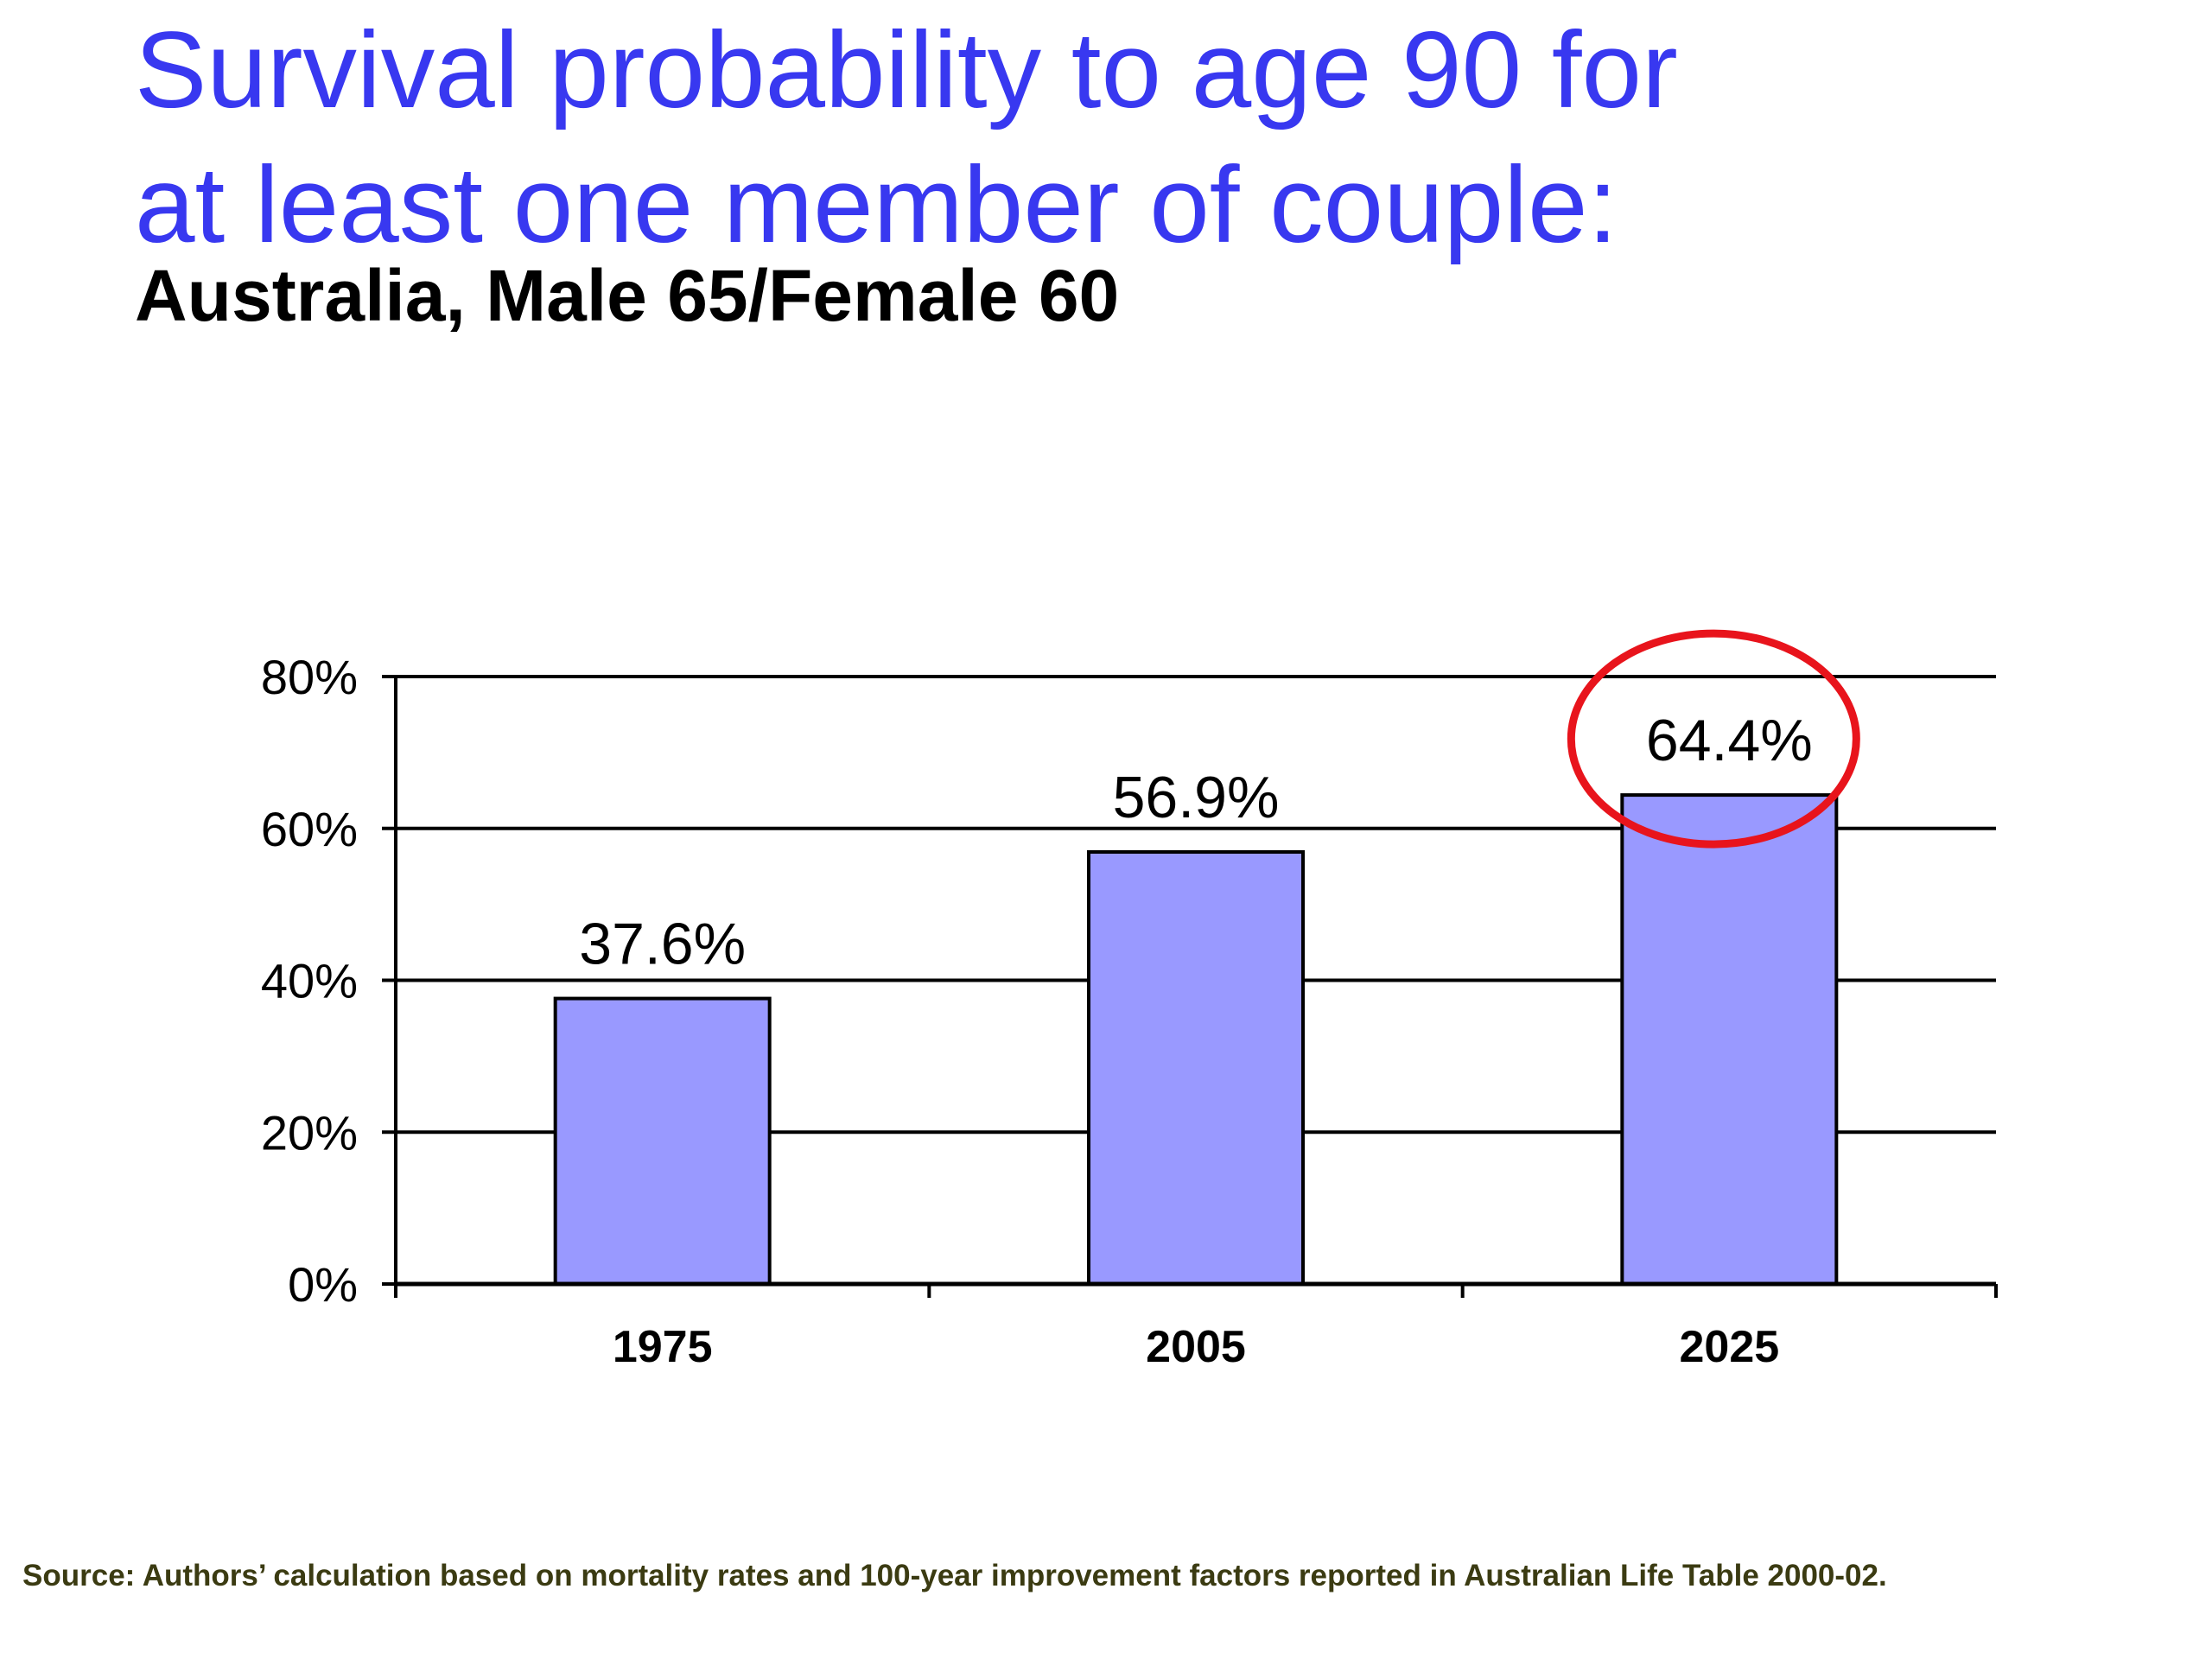 This screenshot has width=2212, height=1659. What do you see at coordinates (906, 70) in the screenshot?
I see `chart-title-line-1: Survival probability to age 90 for` at bounding box center [906, 70].